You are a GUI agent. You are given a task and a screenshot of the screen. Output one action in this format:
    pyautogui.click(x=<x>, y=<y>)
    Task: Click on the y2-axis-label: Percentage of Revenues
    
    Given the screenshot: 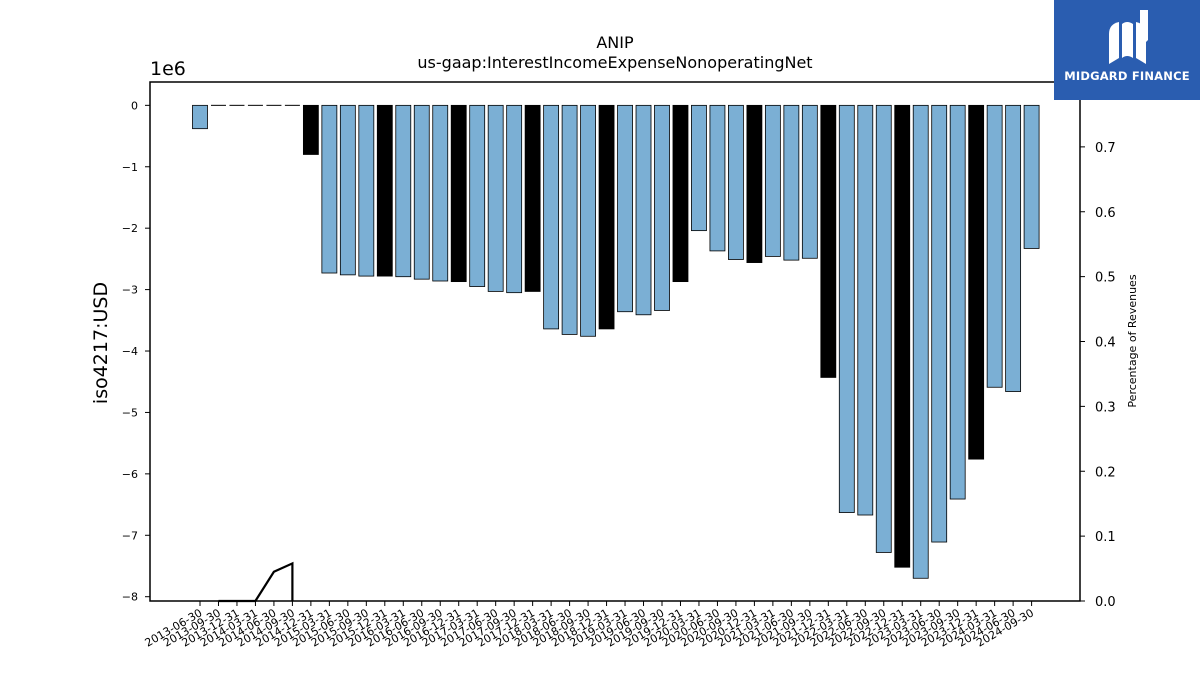 What is the action you would take?
    pyautogui.click(x=1132, y=340)
    